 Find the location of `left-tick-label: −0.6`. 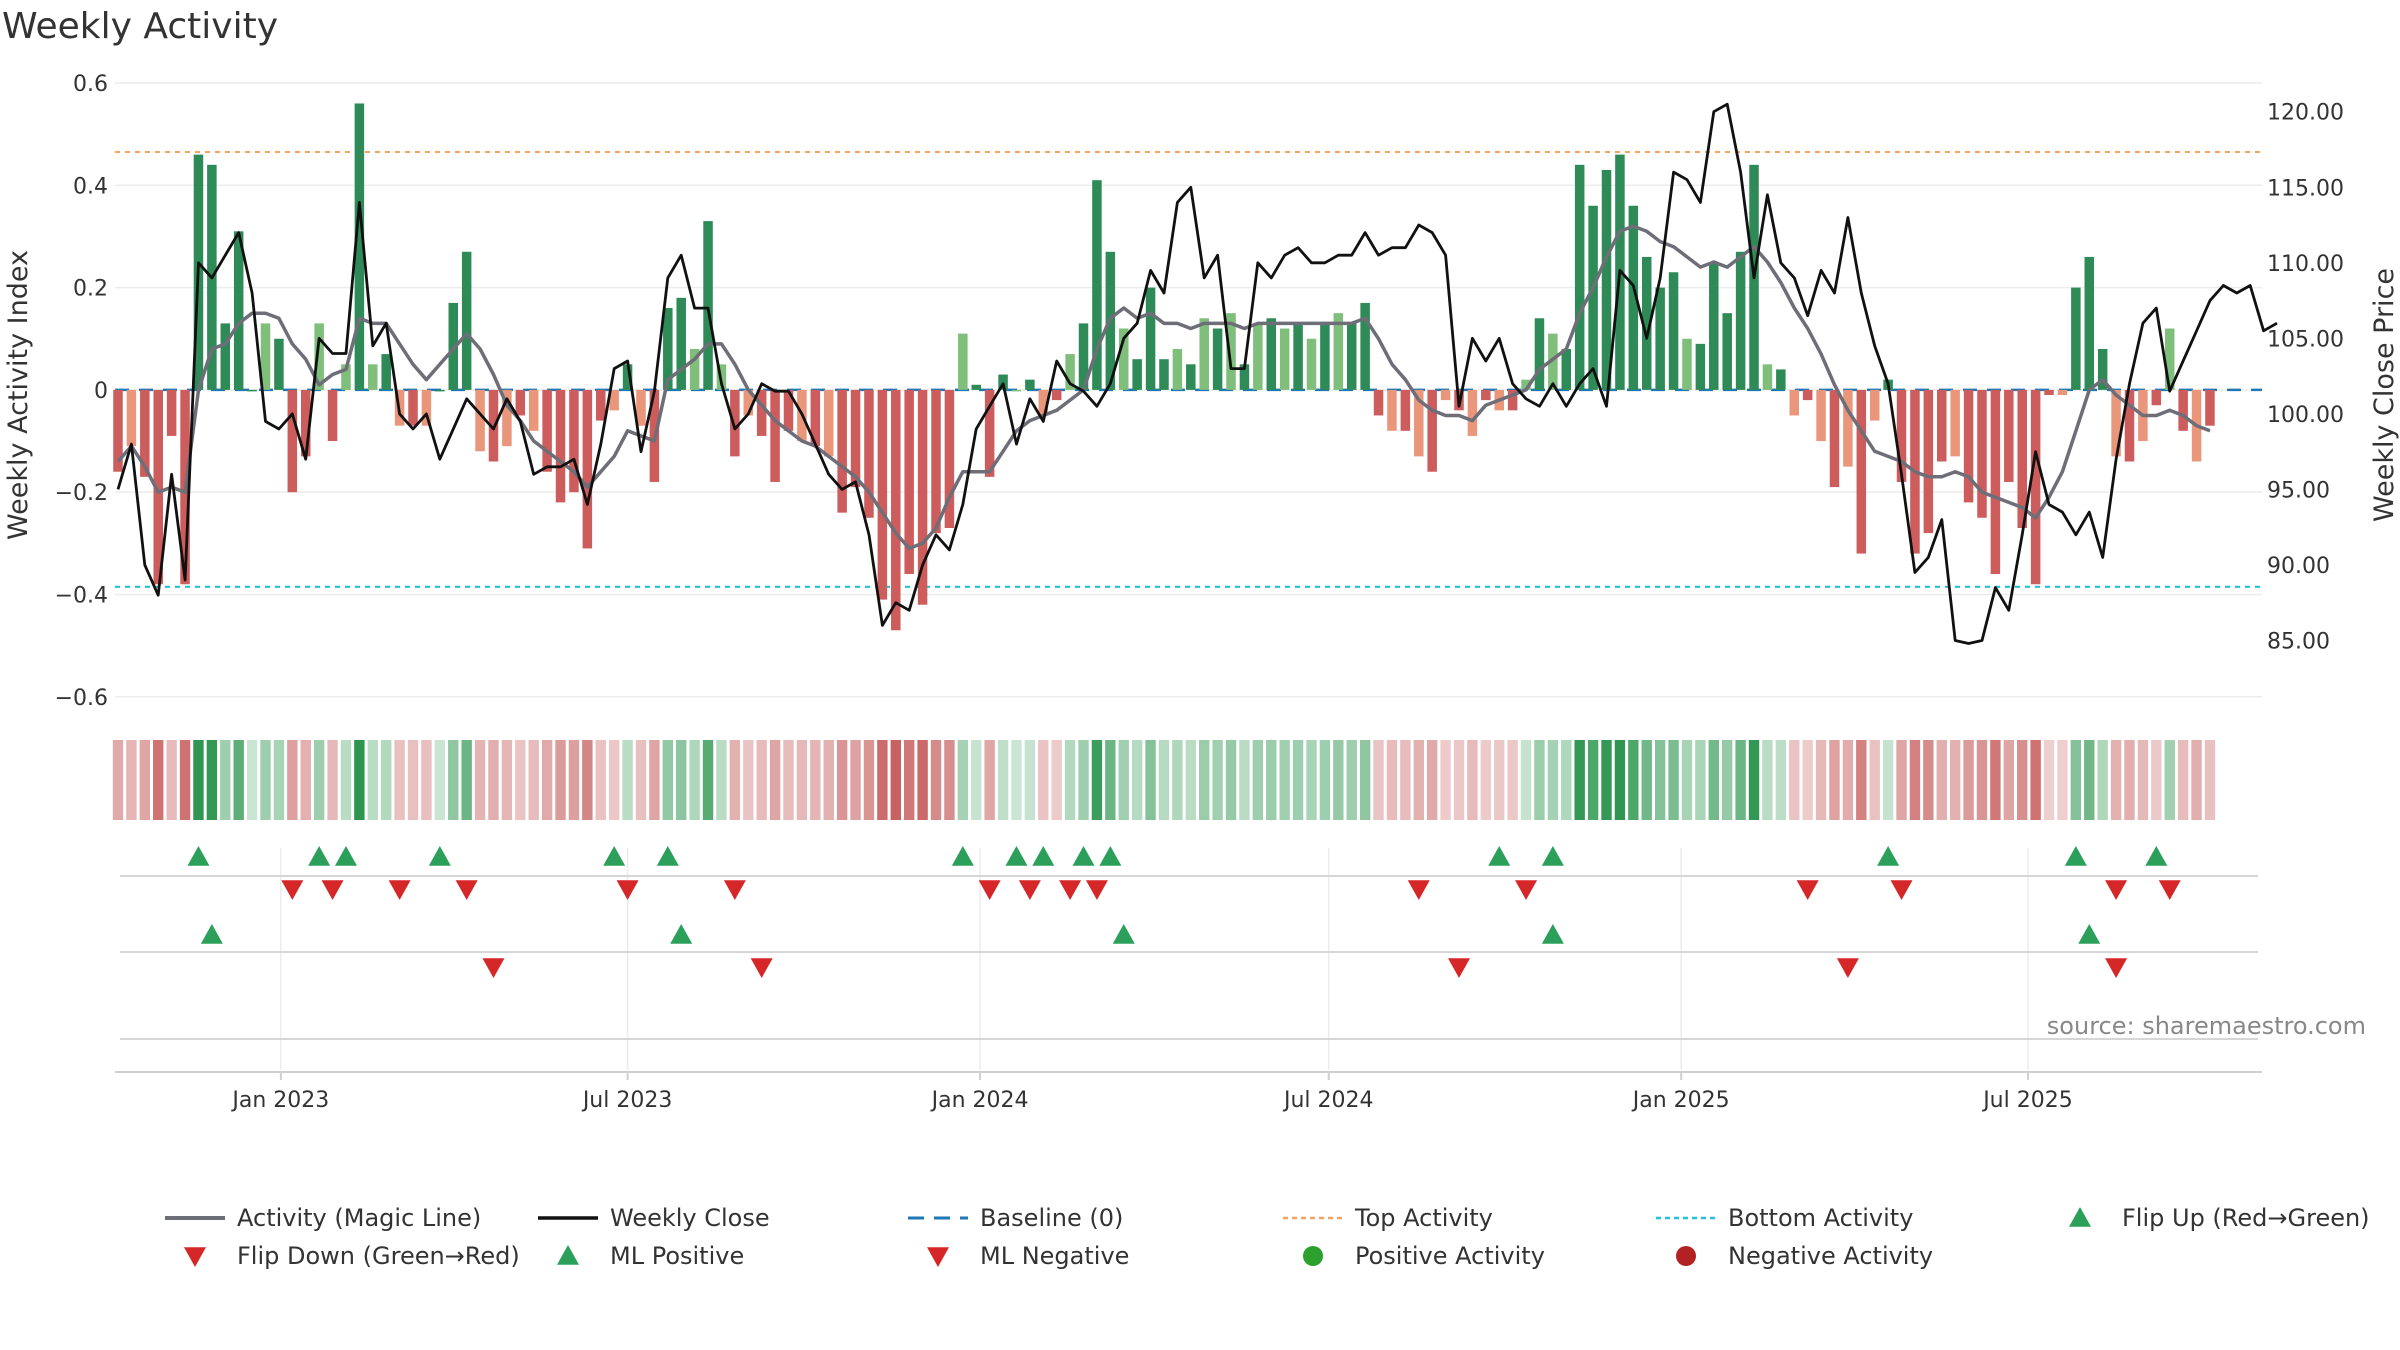

left-tick-label: −0.6 is located at coordinates (81, 698).